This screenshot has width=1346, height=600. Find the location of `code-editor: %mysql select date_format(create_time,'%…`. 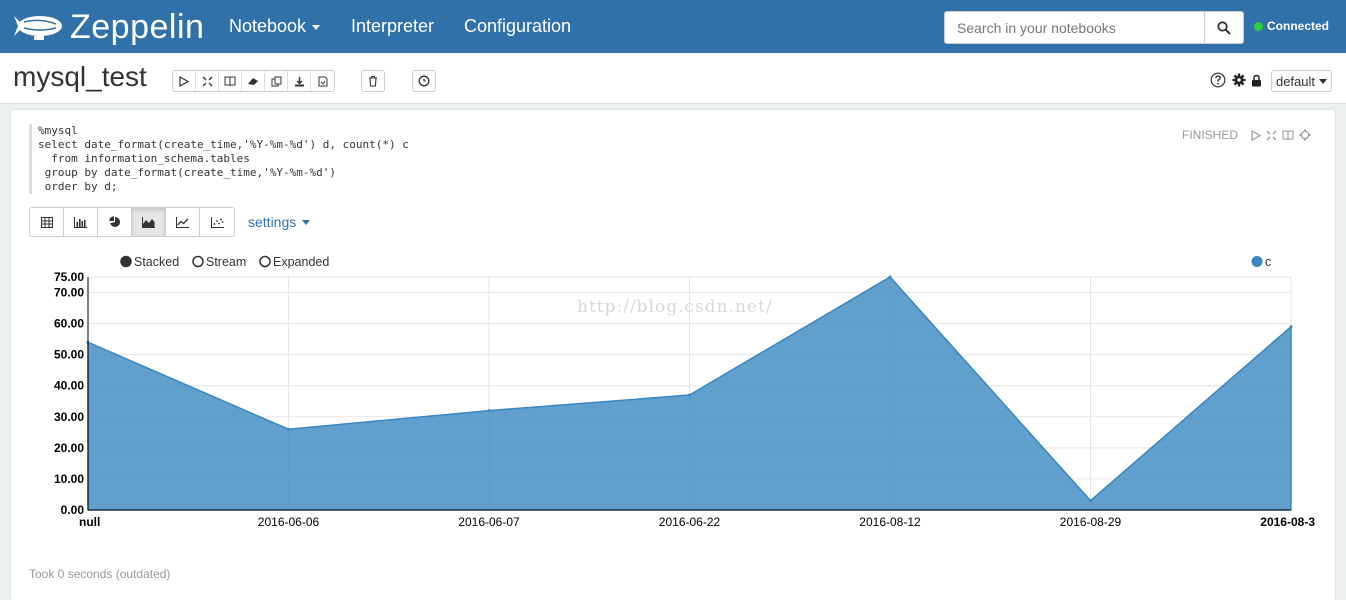

code-editor: %mysql select date_format(create_time,'%… is located at coordinates (309, 159).